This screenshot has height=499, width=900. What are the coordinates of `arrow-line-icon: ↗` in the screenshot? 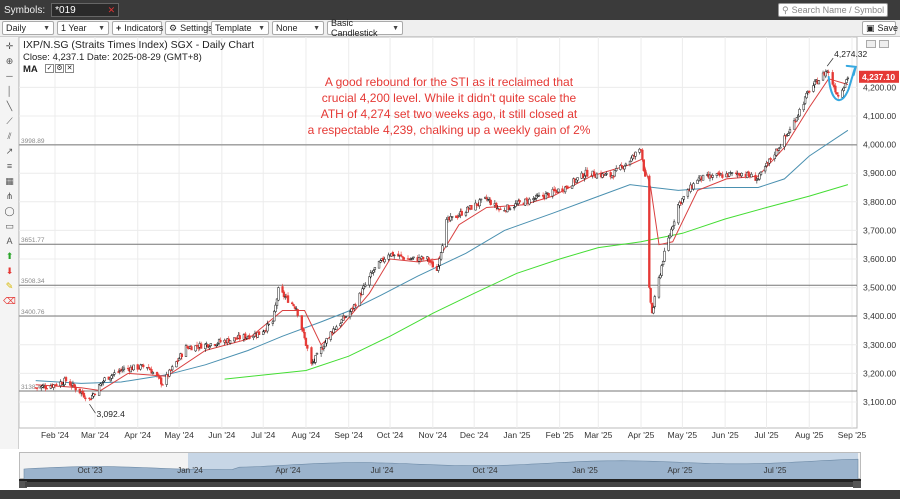 It's located at (9, 150).